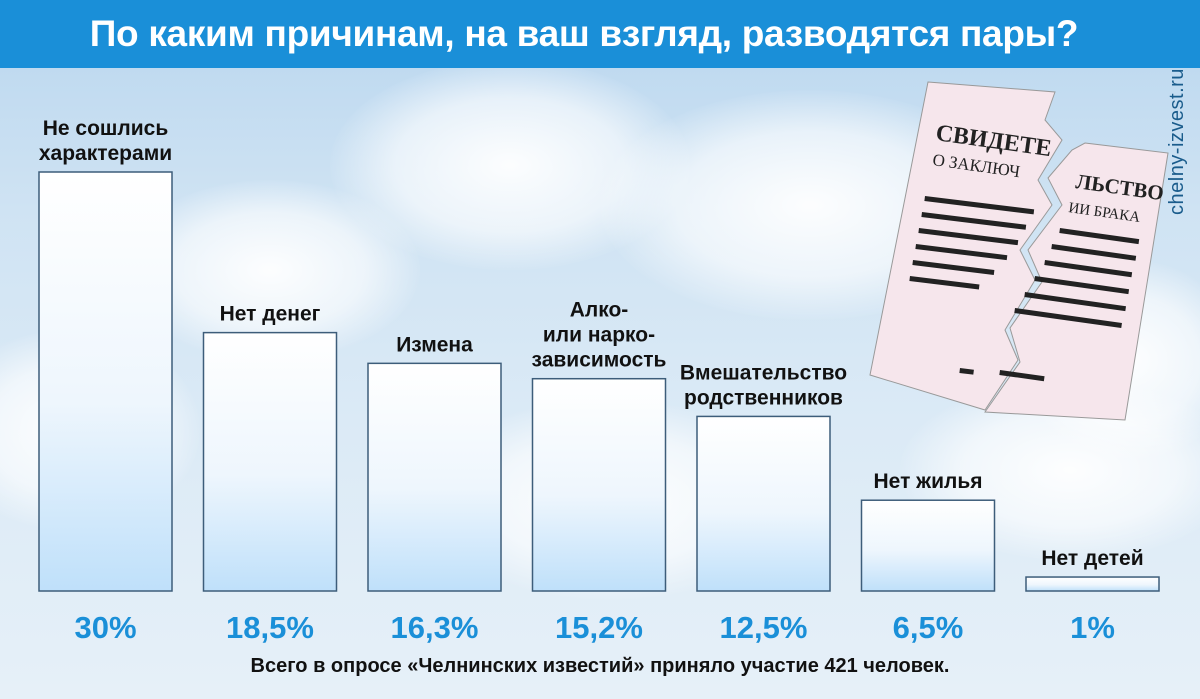  What do you see at coordinates (435, 627) in the screenshot?
I see `value-label-2: 16,3%` at bounding box center [435, 627].